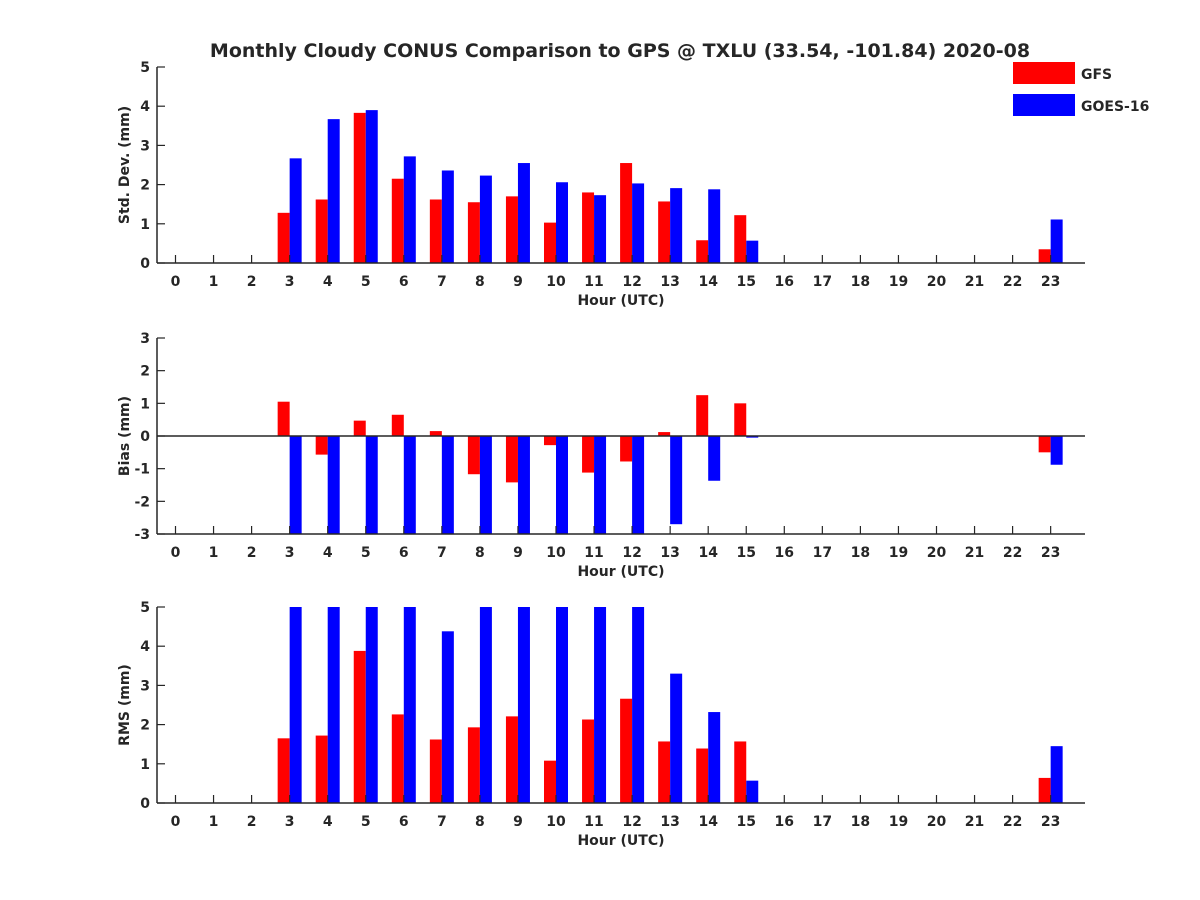 Image resolution: width=1200 pixels, height=900 pixels. What do you see at coordinates (214, 822) in the screenshot?
I see `x-tick-label: 1` at bounding box center [214, 822].